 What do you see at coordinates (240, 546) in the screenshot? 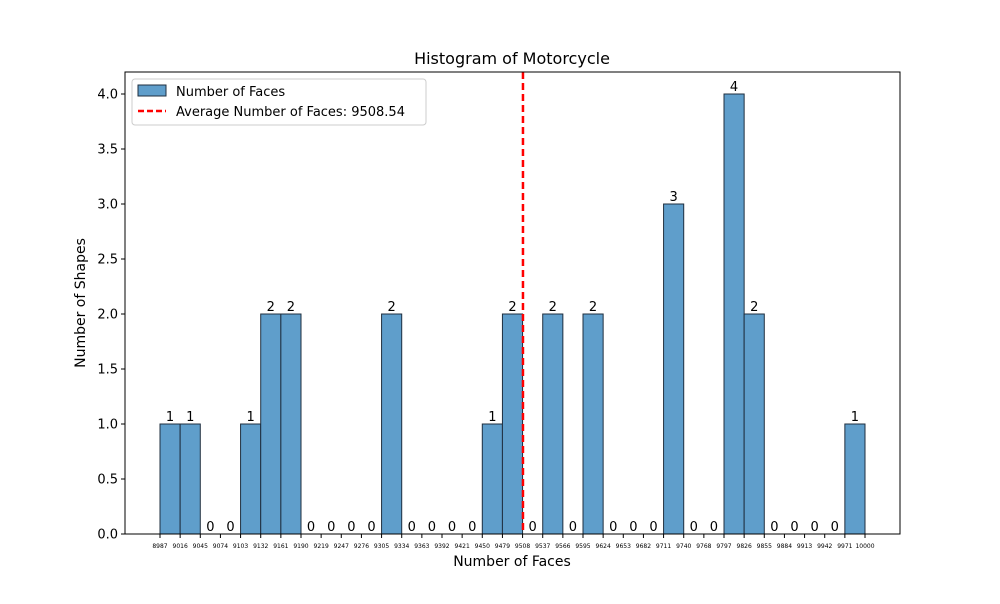
I see `x-tick-label: 9103` at bounding box center [240, 546].